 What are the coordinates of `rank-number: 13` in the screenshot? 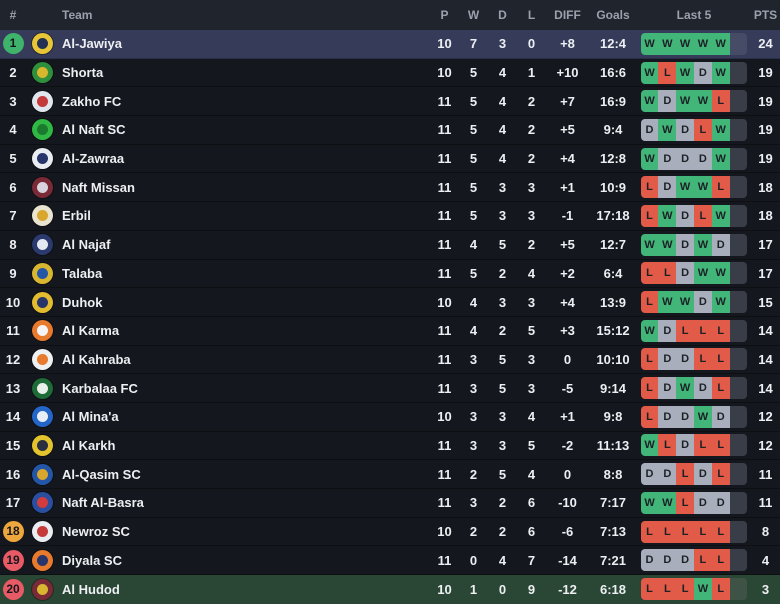 It's located at (13, 388).